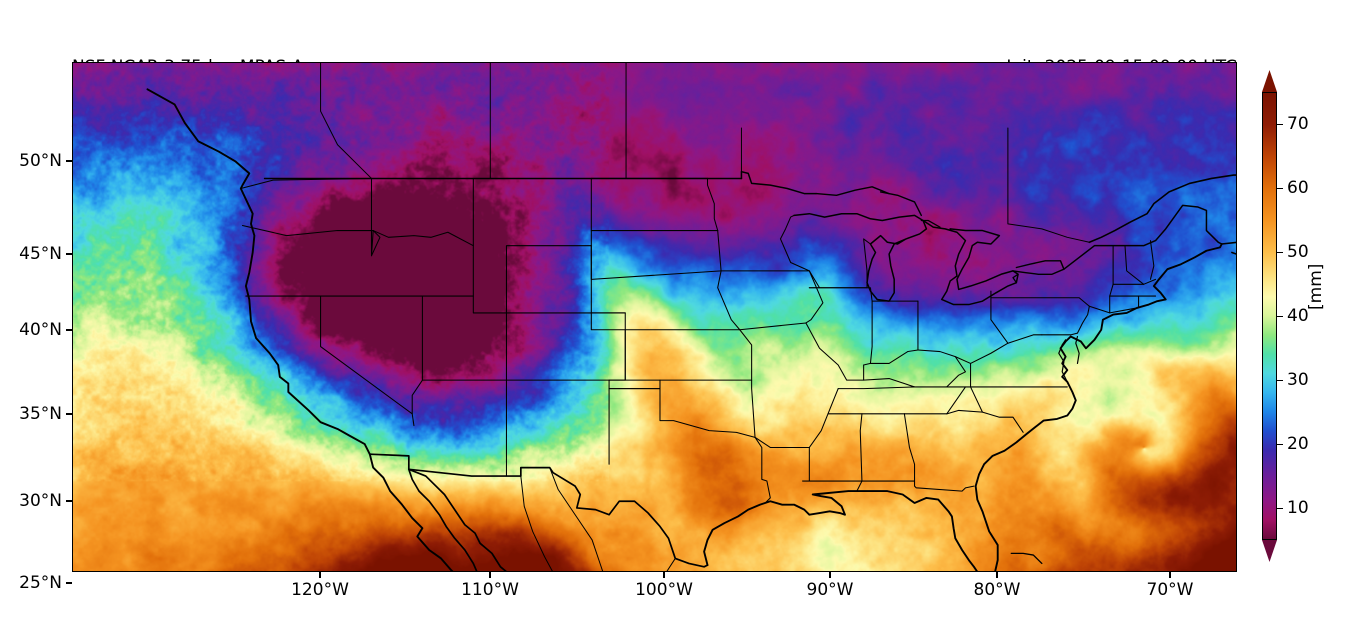 The image size is (1349, 619). Describe the element at coordinates (1298, 508) in the screenshot. I see `colorbar-tick-label: 10` at that location.